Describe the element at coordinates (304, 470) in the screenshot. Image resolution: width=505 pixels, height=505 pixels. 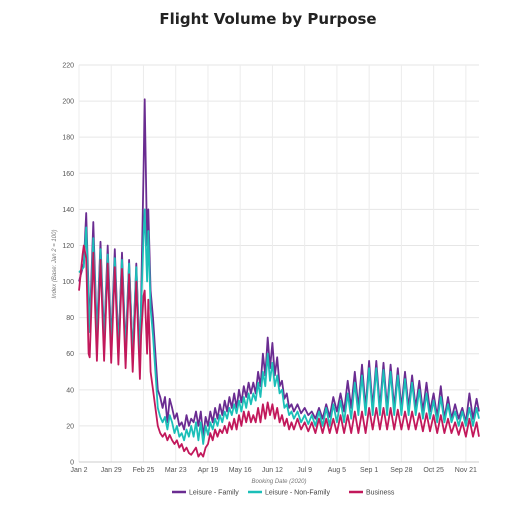
I see `x-tick-label: Jul 9` at that location.